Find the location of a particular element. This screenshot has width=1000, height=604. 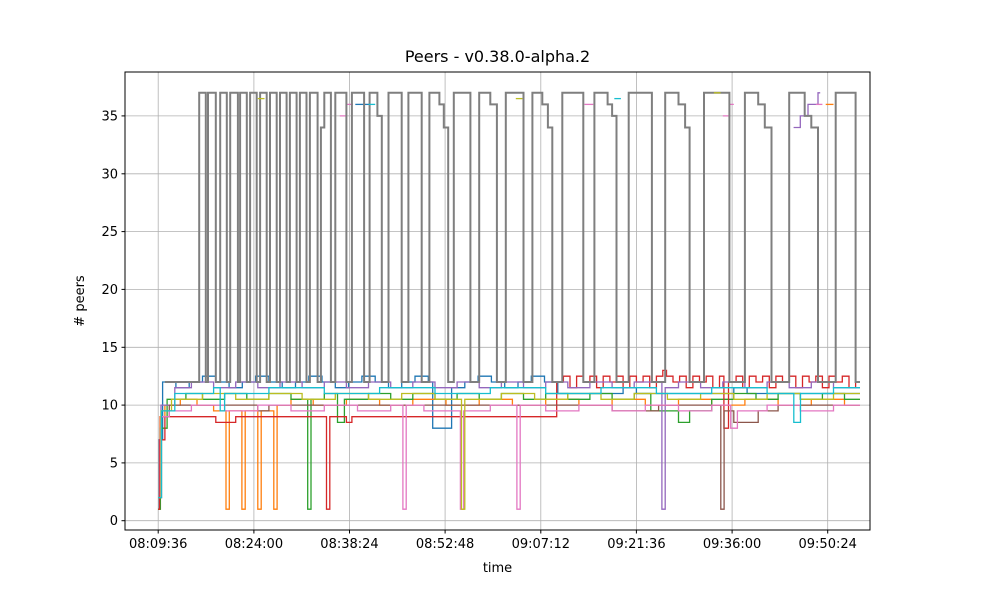

x-tick-label: 08:24:00 is located at coordinates (254, 544).